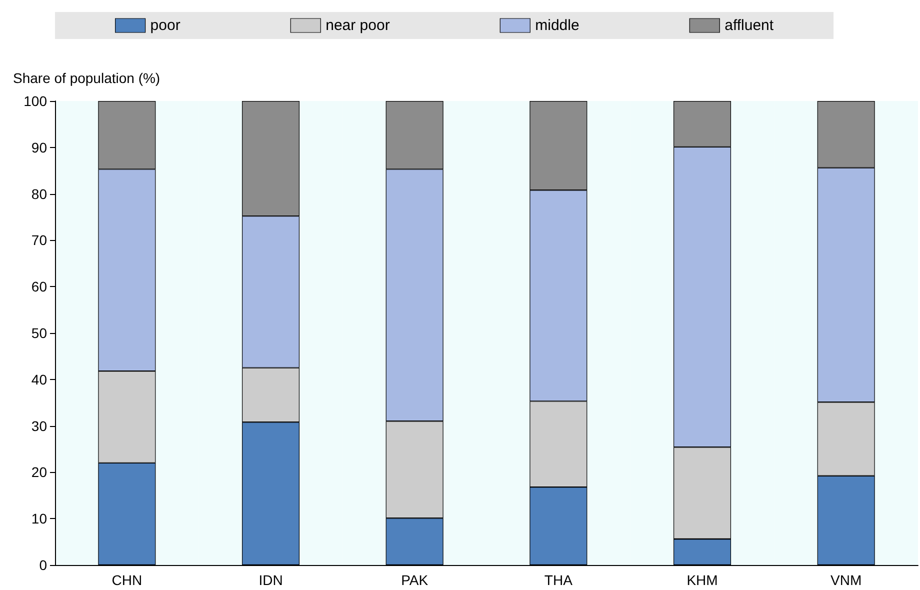 This screenshot has width=920, height=590. Describe the element at coordinates (749, 25) in the screenshot. I see `legend-label: affluent` at that location.